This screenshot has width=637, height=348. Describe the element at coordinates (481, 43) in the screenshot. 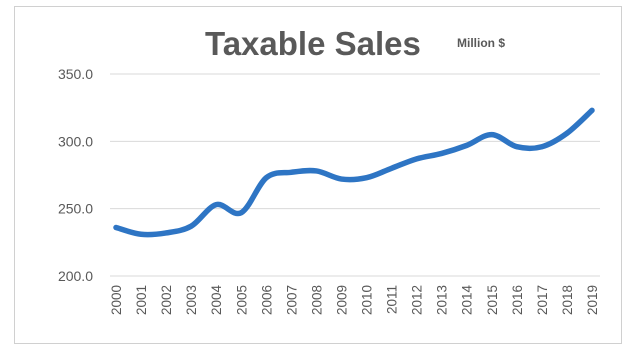

I see `chart-subtitle: Million $` at that location.